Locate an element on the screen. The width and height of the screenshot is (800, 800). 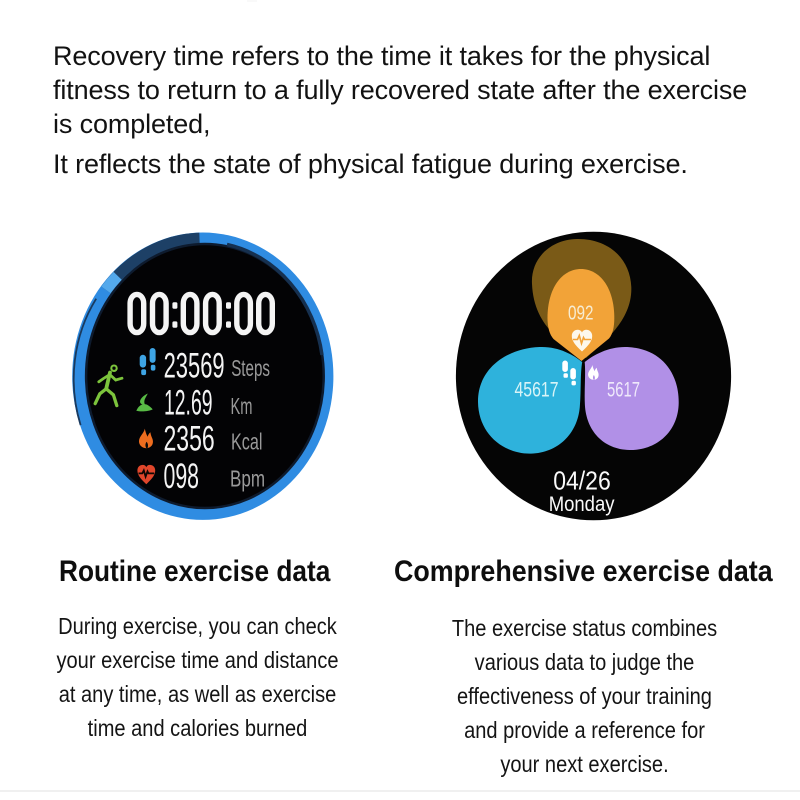
svg-text: 04/26 is located at coordinates (582, 480).